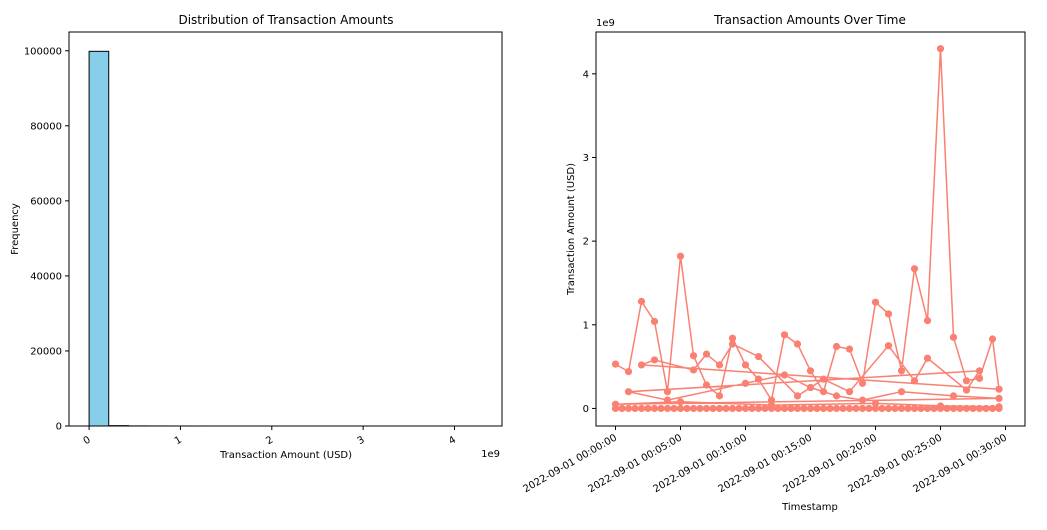  What do you see at coordinates (605, 23) in the screenshot?
I see `line-y-offset: 1e9` at bounding box center [605, 23].